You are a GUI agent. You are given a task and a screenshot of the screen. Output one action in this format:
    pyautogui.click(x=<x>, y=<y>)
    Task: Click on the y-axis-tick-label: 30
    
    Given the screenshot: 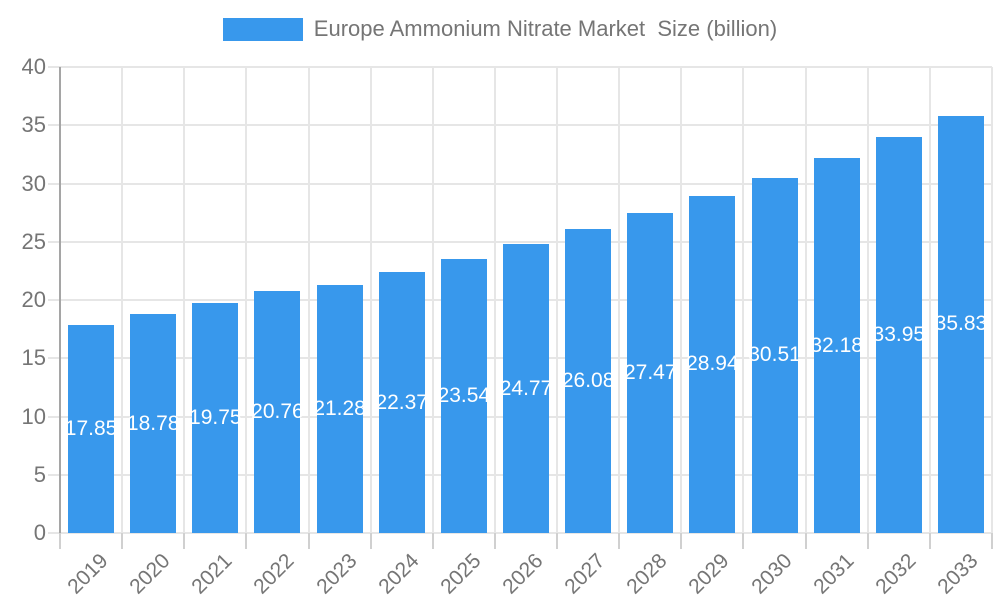 What is the action you would take?
    pyautogui.click(x=33, y=183)
    